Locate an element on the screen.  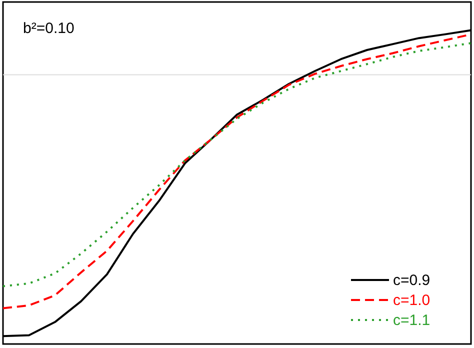
legend-label: c=1.0 is located at coordinates (411, 300).